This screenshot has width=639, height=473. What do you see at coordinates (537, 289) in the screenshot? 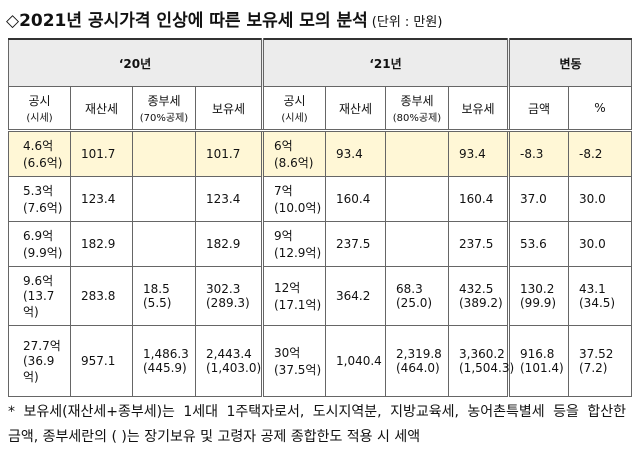
I see `cell-line: 130.2` at bounding box center [537, 289].